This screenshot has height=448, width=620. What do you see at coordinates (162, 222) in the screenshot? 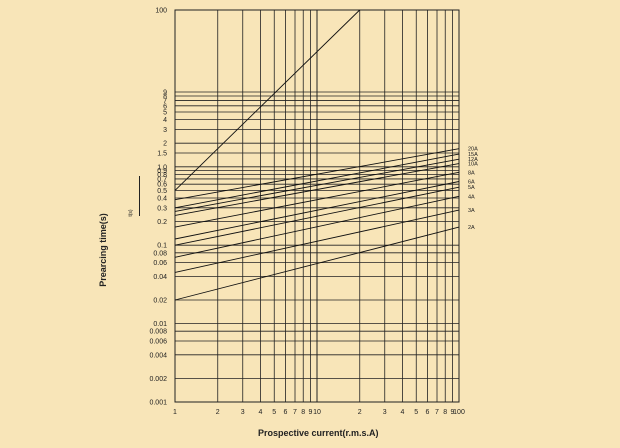
I see `y-tick-label: 0.2` at bounding box center [162, 222].